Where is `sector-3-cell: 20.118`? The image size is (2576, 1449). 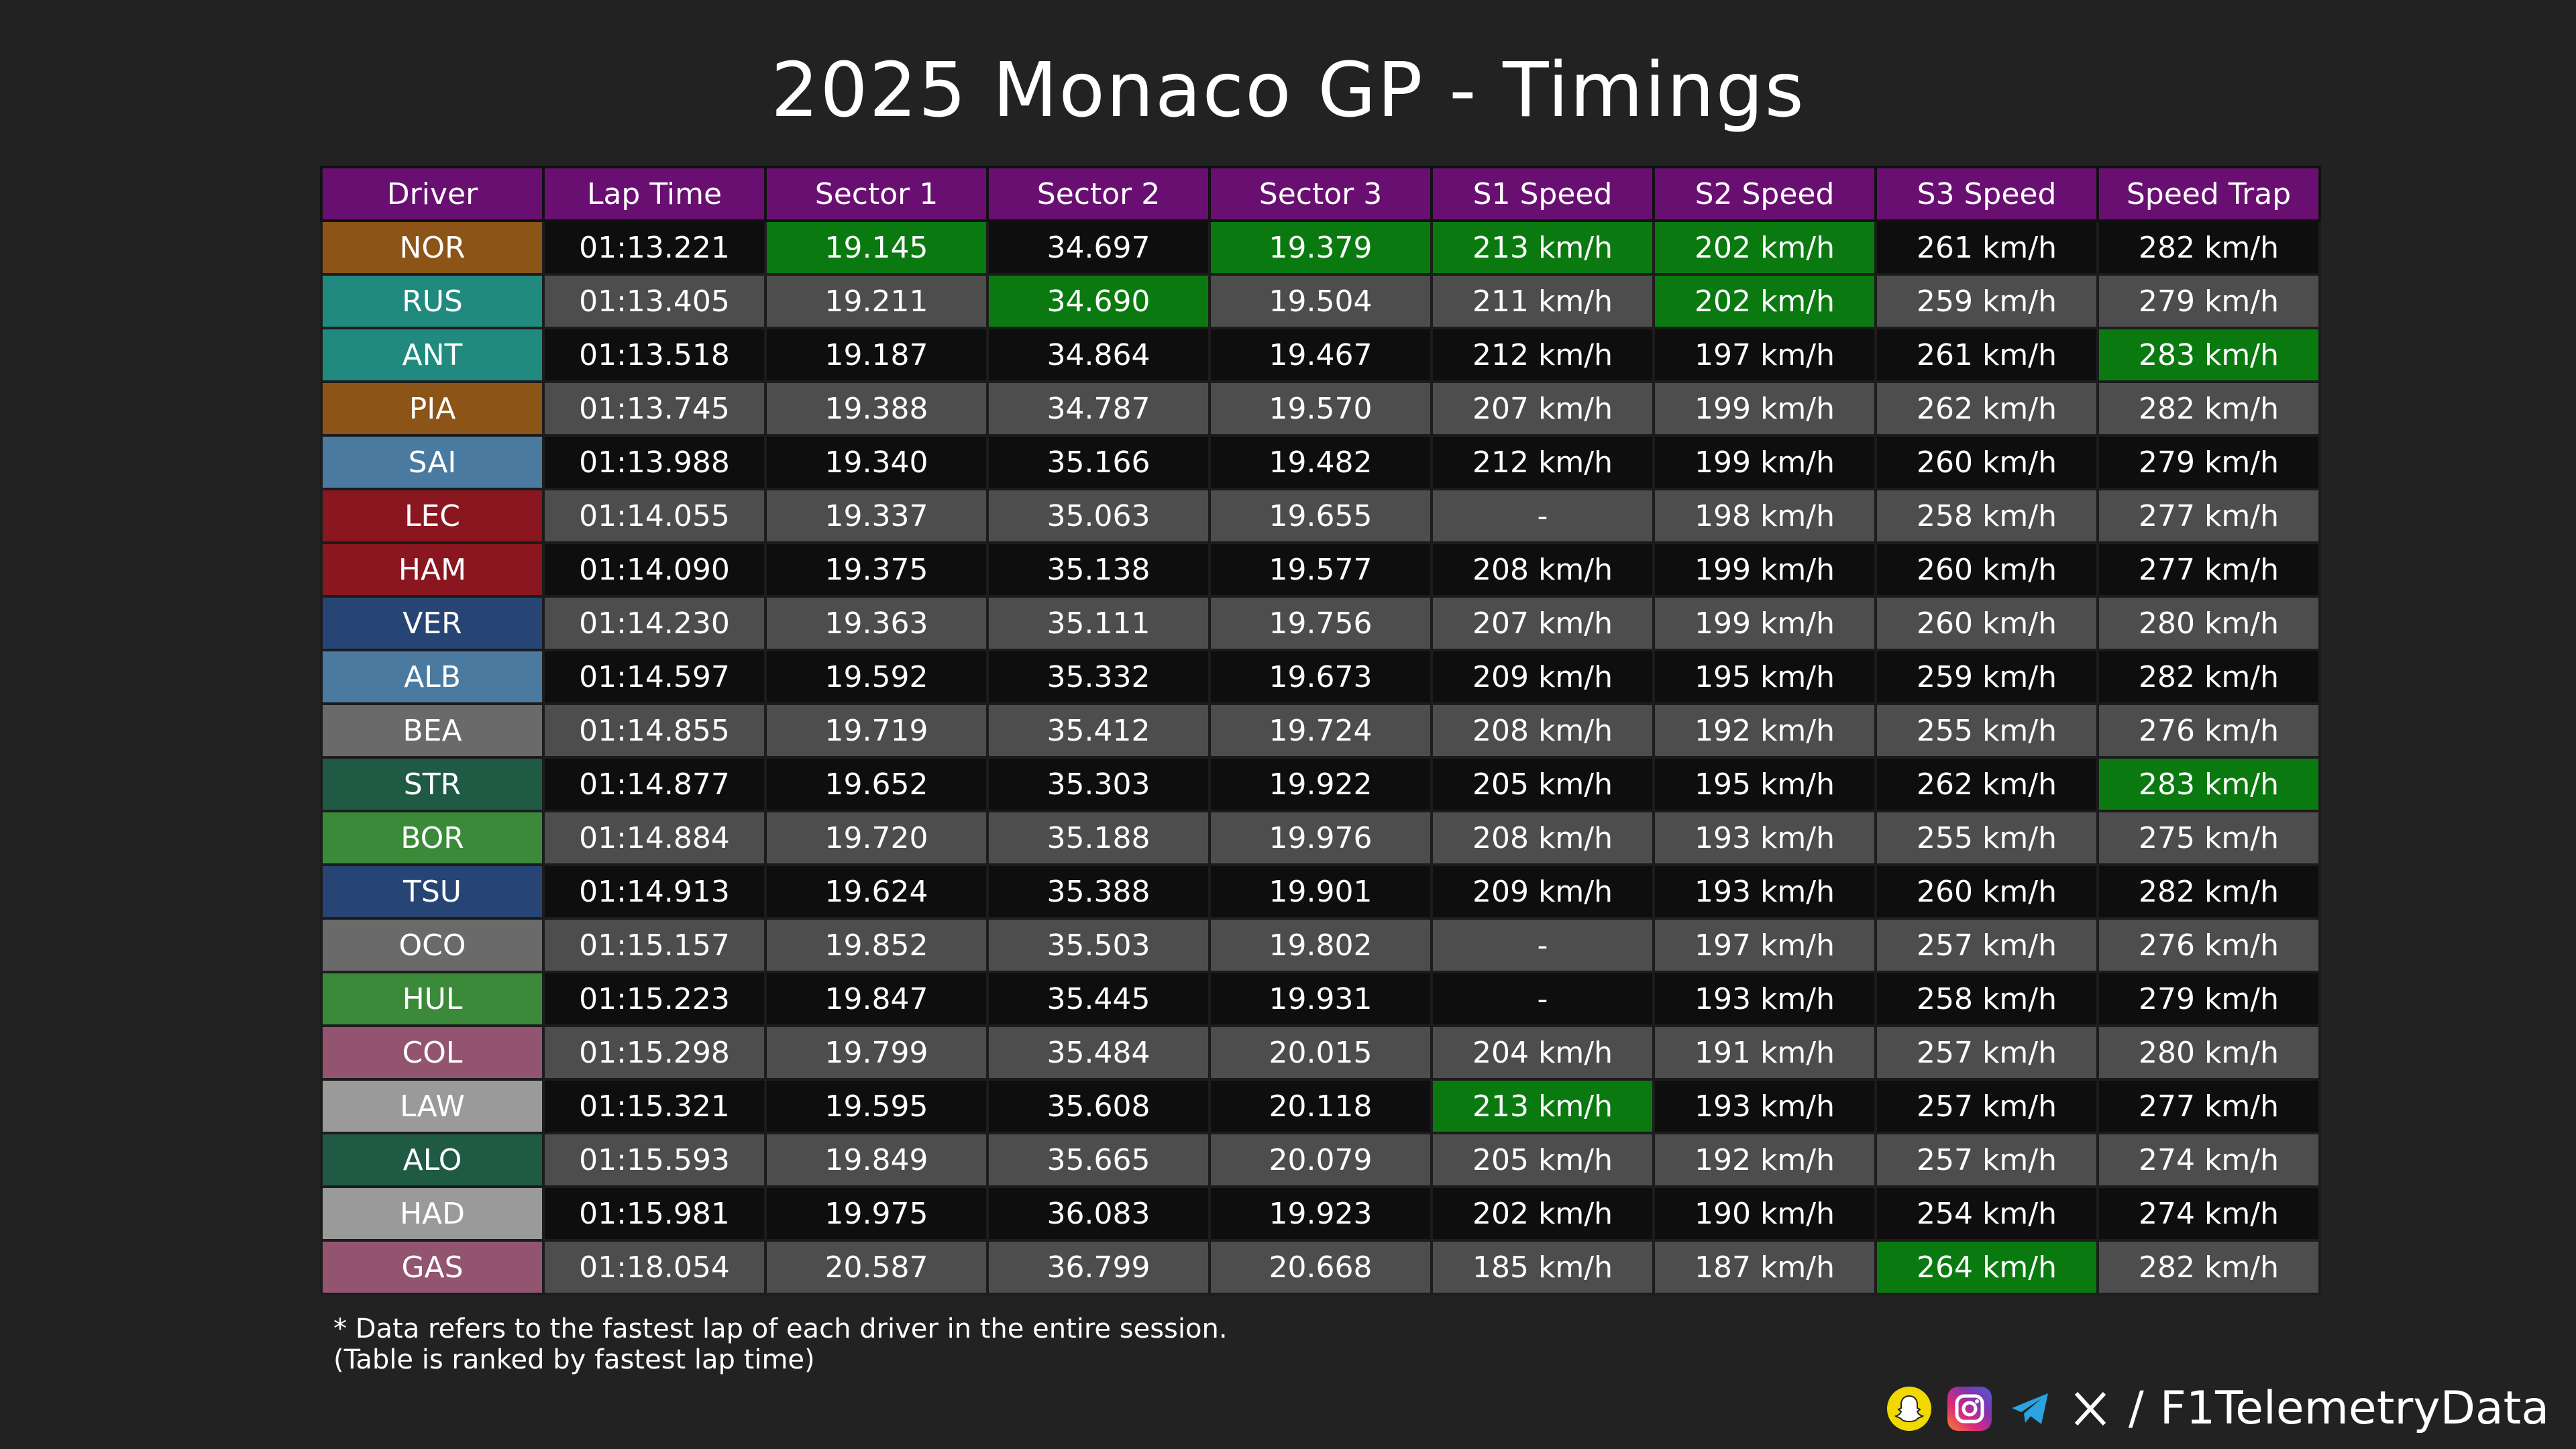
sector-3-cell: 20.118 is located at coordinates (1320, 1106).